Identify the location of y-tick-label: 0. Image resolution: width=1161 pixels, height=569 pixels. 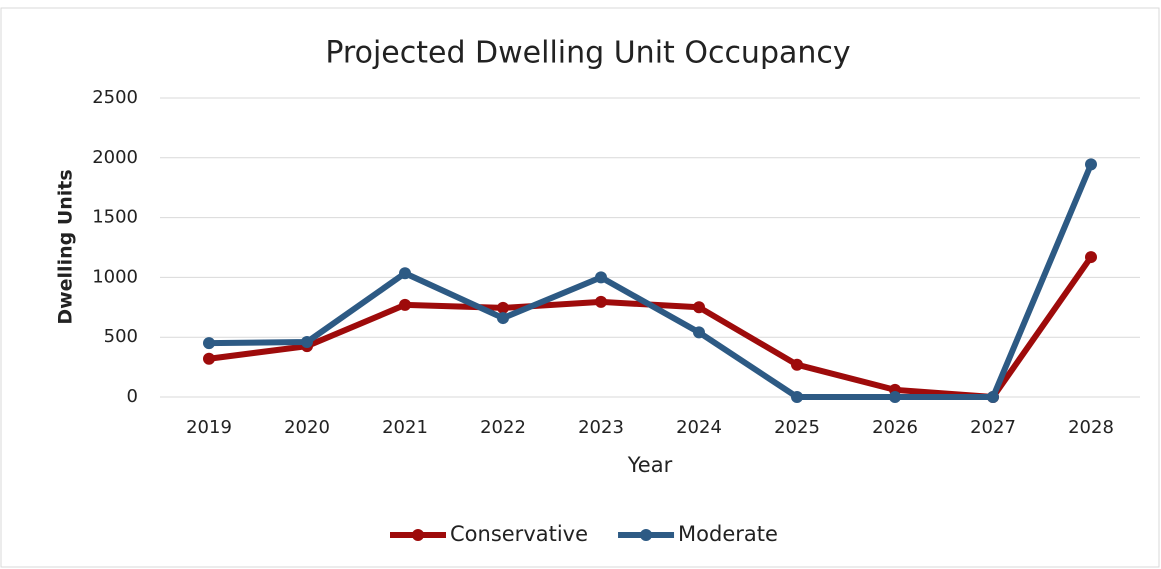
(132, 396).